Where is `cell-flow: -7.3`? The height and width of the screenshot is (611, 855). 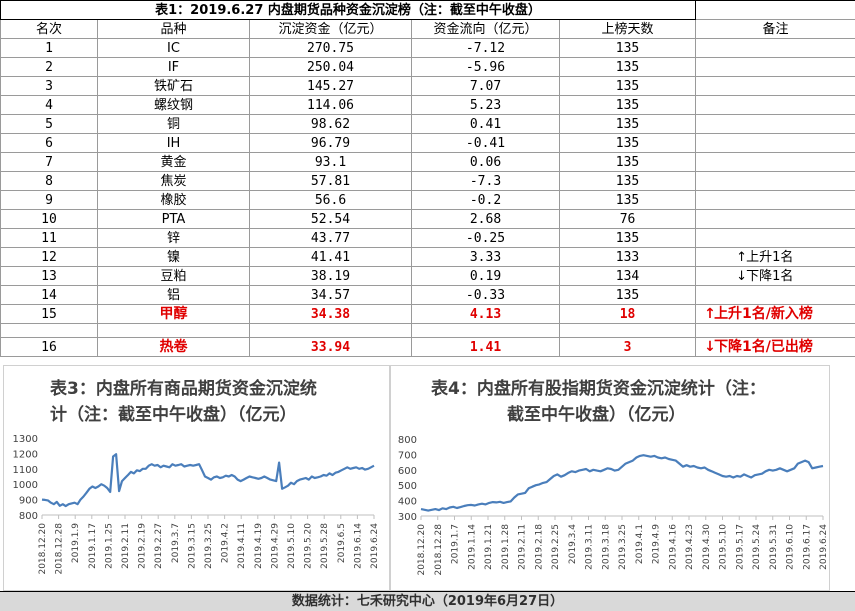 cell-flow: -7.3 is located at coordinates (485, 181).